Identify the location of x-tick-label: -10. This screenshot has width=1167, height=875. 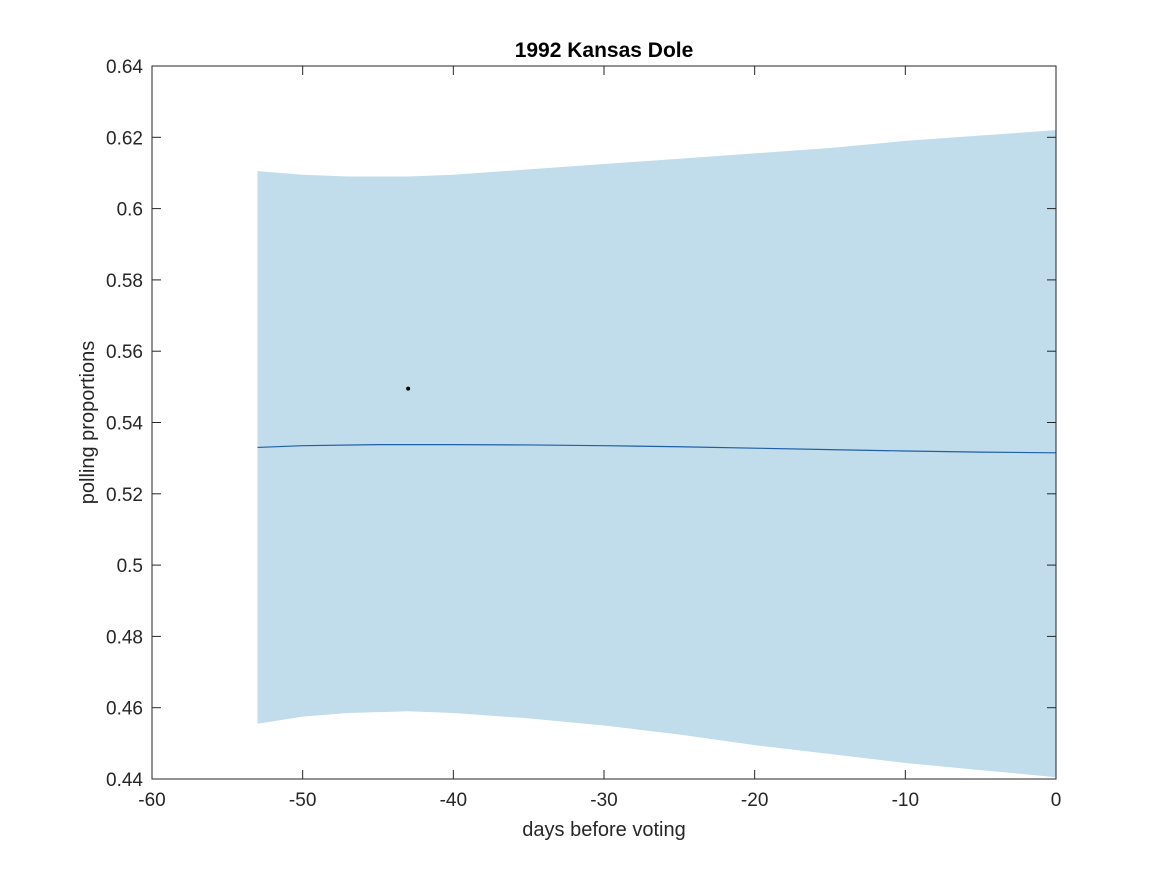
(905, 800).